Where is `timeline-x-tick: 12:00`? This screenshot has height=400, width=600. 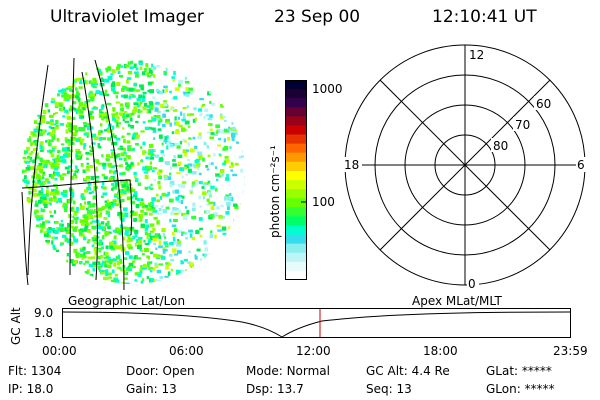
timeline-x-tick: 12:00 is located at coordinates (313, 351).